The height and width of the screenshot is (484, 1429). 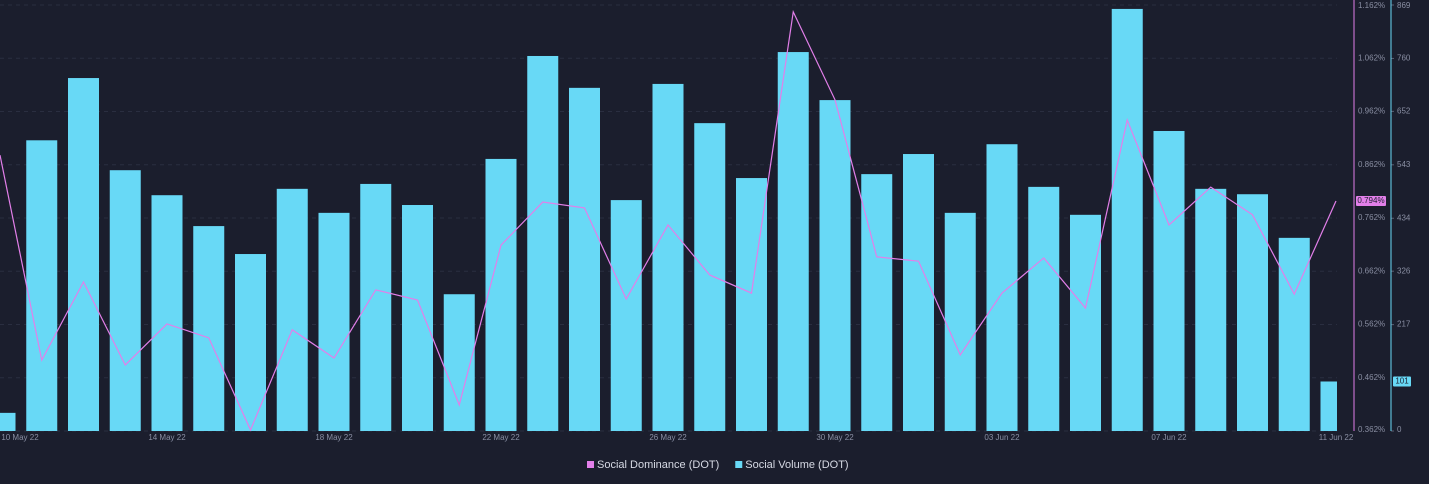 I want to click on y-tick-label: 1.162%, so click(x=1371, y=5).